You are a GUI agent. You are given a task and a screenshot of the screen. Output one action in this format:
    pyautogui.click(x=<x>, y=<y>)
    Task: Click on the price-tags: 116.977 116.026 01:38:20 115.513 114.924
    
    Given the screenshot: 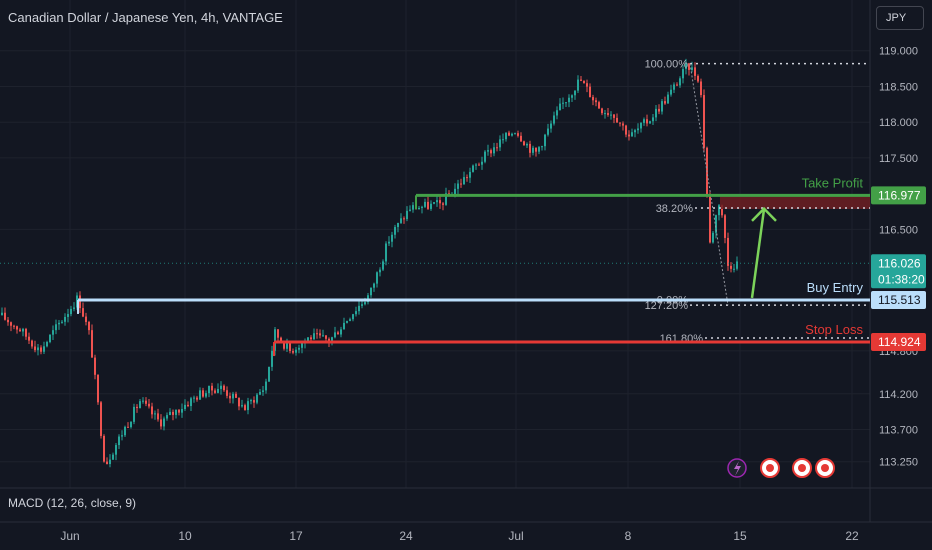 What is the action you would take?
    pyautogui.click(x=898, y=269)
    